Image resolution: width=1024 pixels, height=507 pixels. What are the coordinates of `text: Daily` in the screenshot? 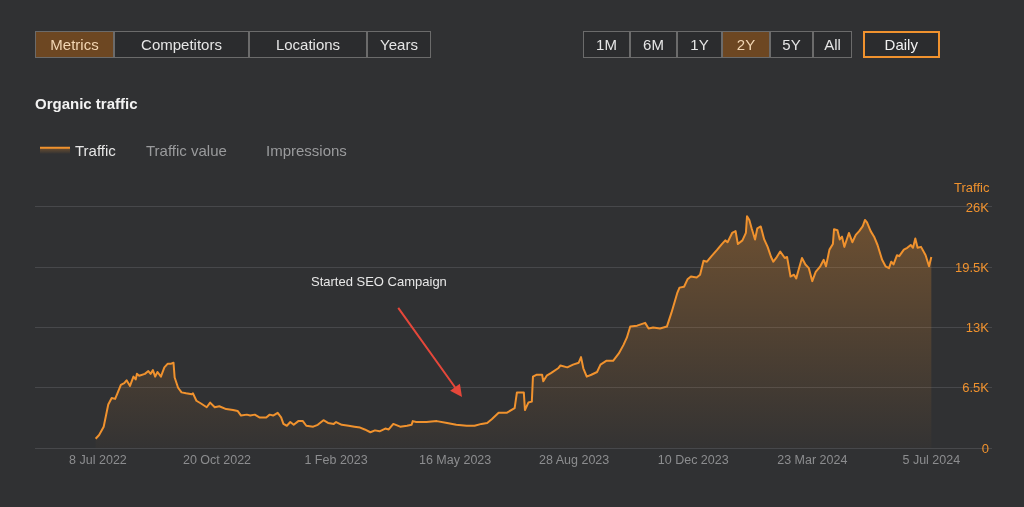 It's located at (901, 44).